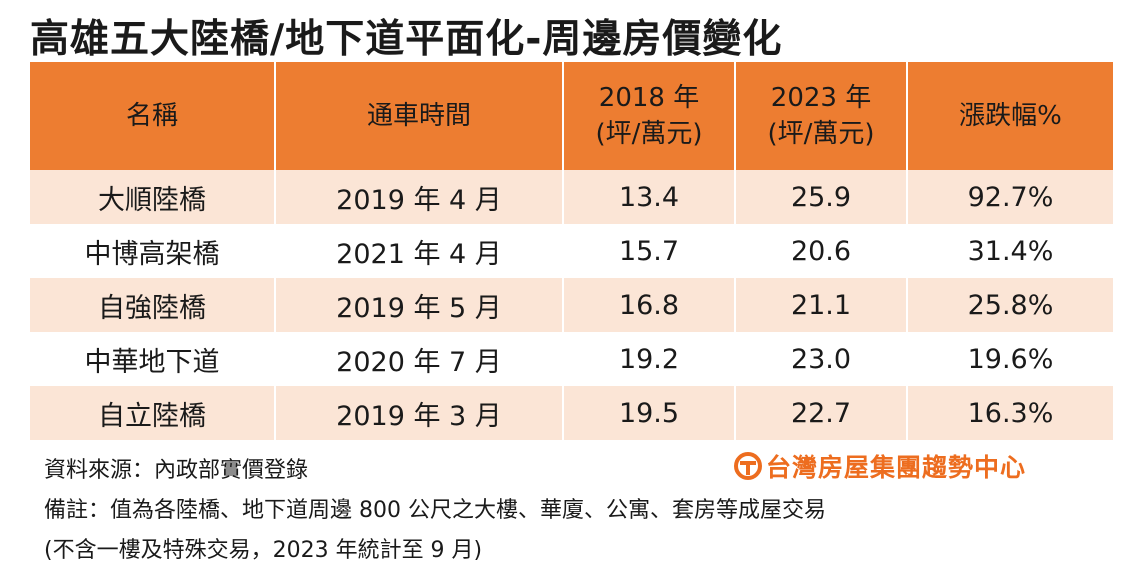  Describe the element at coordinates (1010, 251) in the screenshot. I see `cell-change: 31.4%` at that location.